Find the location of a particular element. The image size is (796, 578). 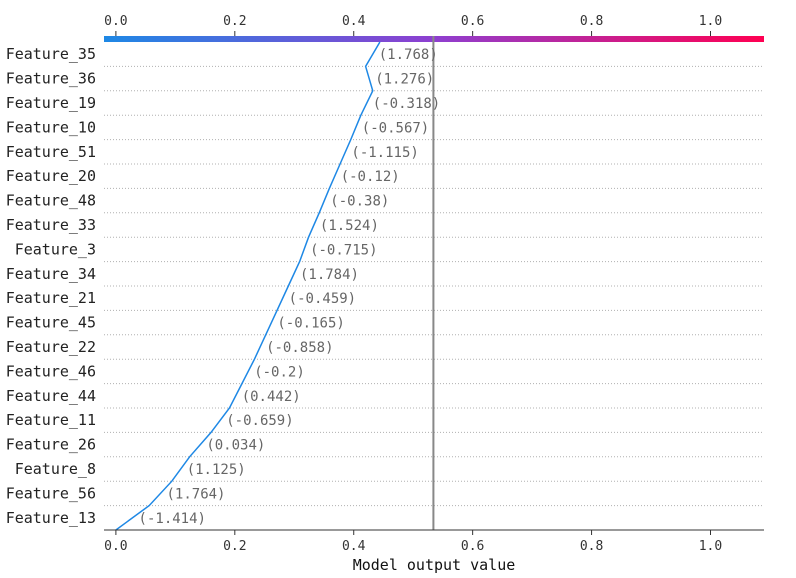

feature-label: Feature_22 is located at coordinates (51, 347).